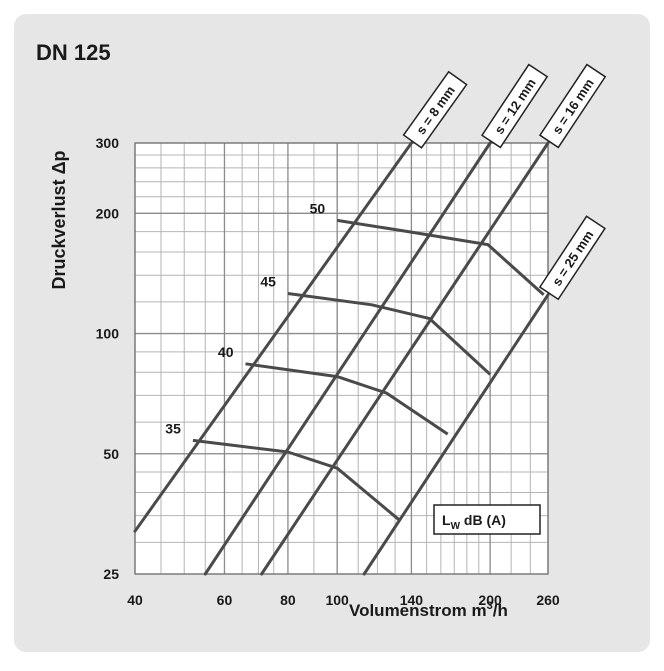 The width and height of the screenshot is (664, 671). I want to click on y-tick-label: 25, so click(111, 574).